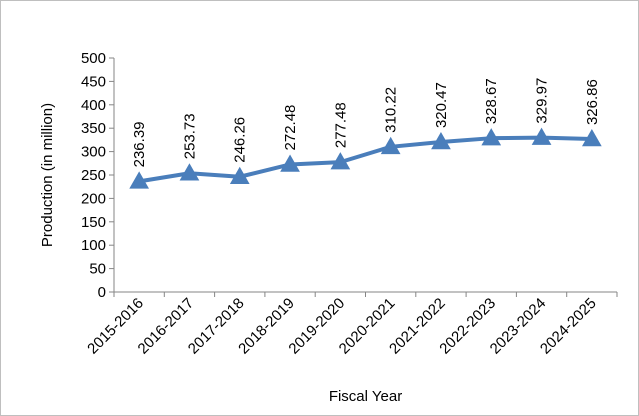  I want to click on data-label: 329.97, so click(542, 101).